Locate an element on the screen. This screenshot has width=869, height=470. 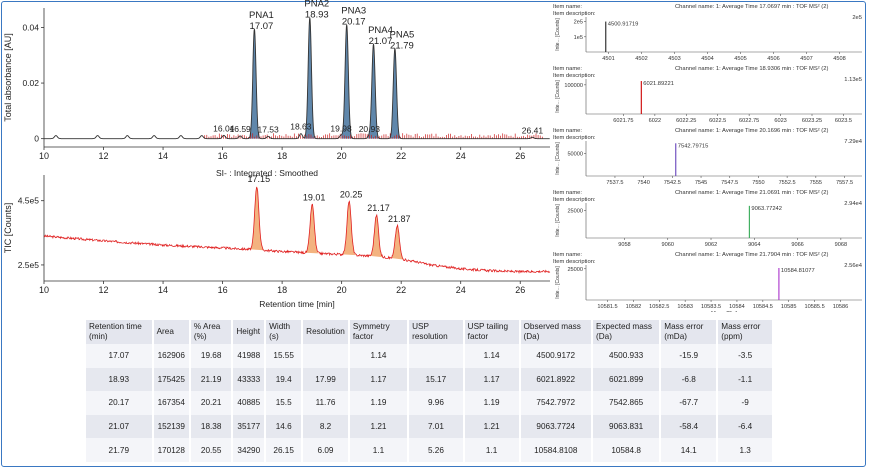
column-header: Height is located at coordinates (249, 332).